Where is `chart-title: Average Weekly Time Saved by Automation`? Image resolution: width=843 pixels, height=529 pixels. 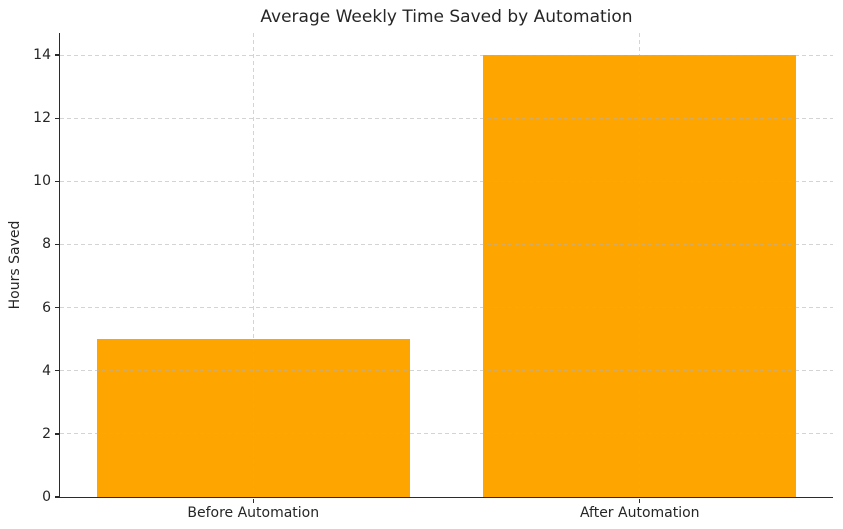 chart-title: Average Weekly Time Saved by Automation is located at coordinates (446, 17).